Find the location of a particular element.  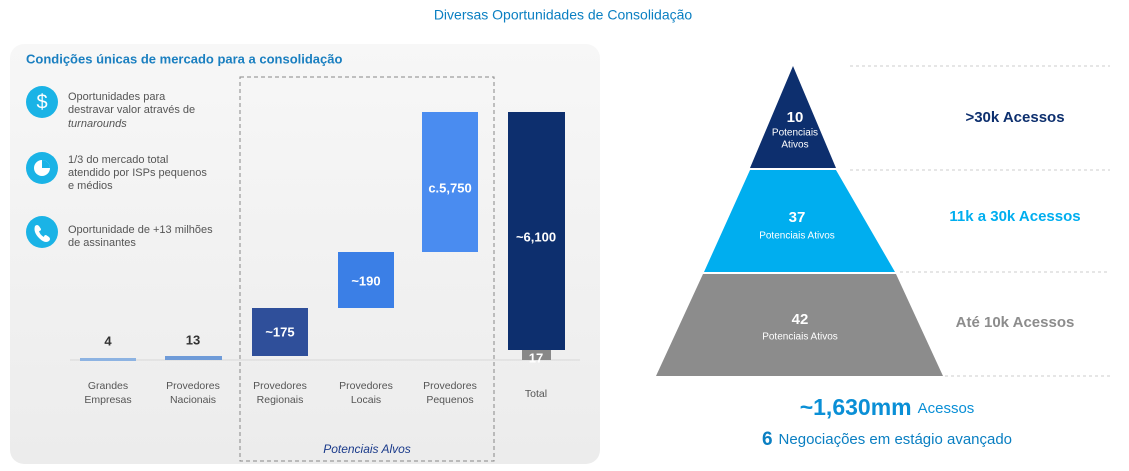

category-label: Empresas is located at coordinates (107, 400).